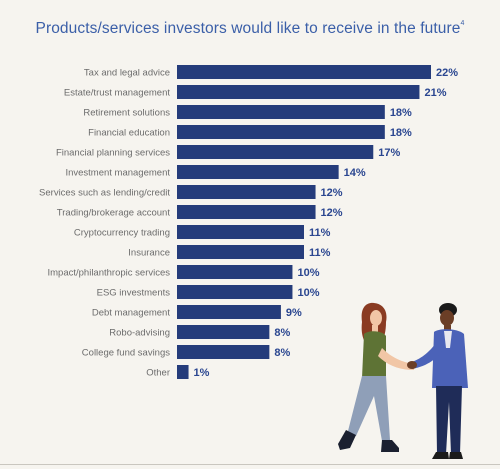 The width and height of the screenshot is (500, 469). What do you see at coordinates (462, 23) in the screenshot?
I see `title-footnote: 4` at bounding box center [462, 23].